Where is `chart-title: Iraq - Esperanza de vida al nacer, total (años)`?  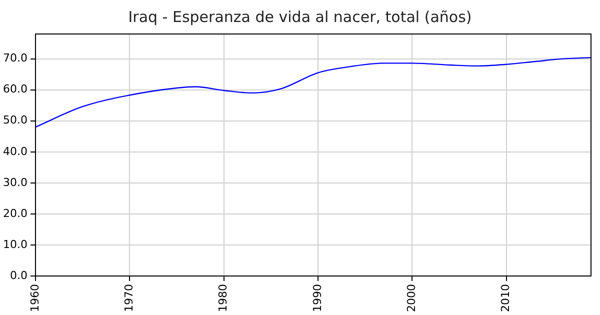
chart-title: Iraq - Esperanza de vida al nacer, total (años) is located at coordinates (300, 17).